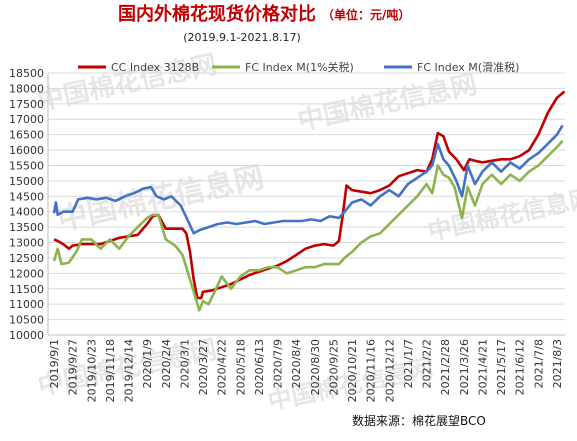  What do you see at coordinates (315, 367) in the screenshot?
I see `x-tick-label: 2020/8/30` at bounding box center [315, 367].